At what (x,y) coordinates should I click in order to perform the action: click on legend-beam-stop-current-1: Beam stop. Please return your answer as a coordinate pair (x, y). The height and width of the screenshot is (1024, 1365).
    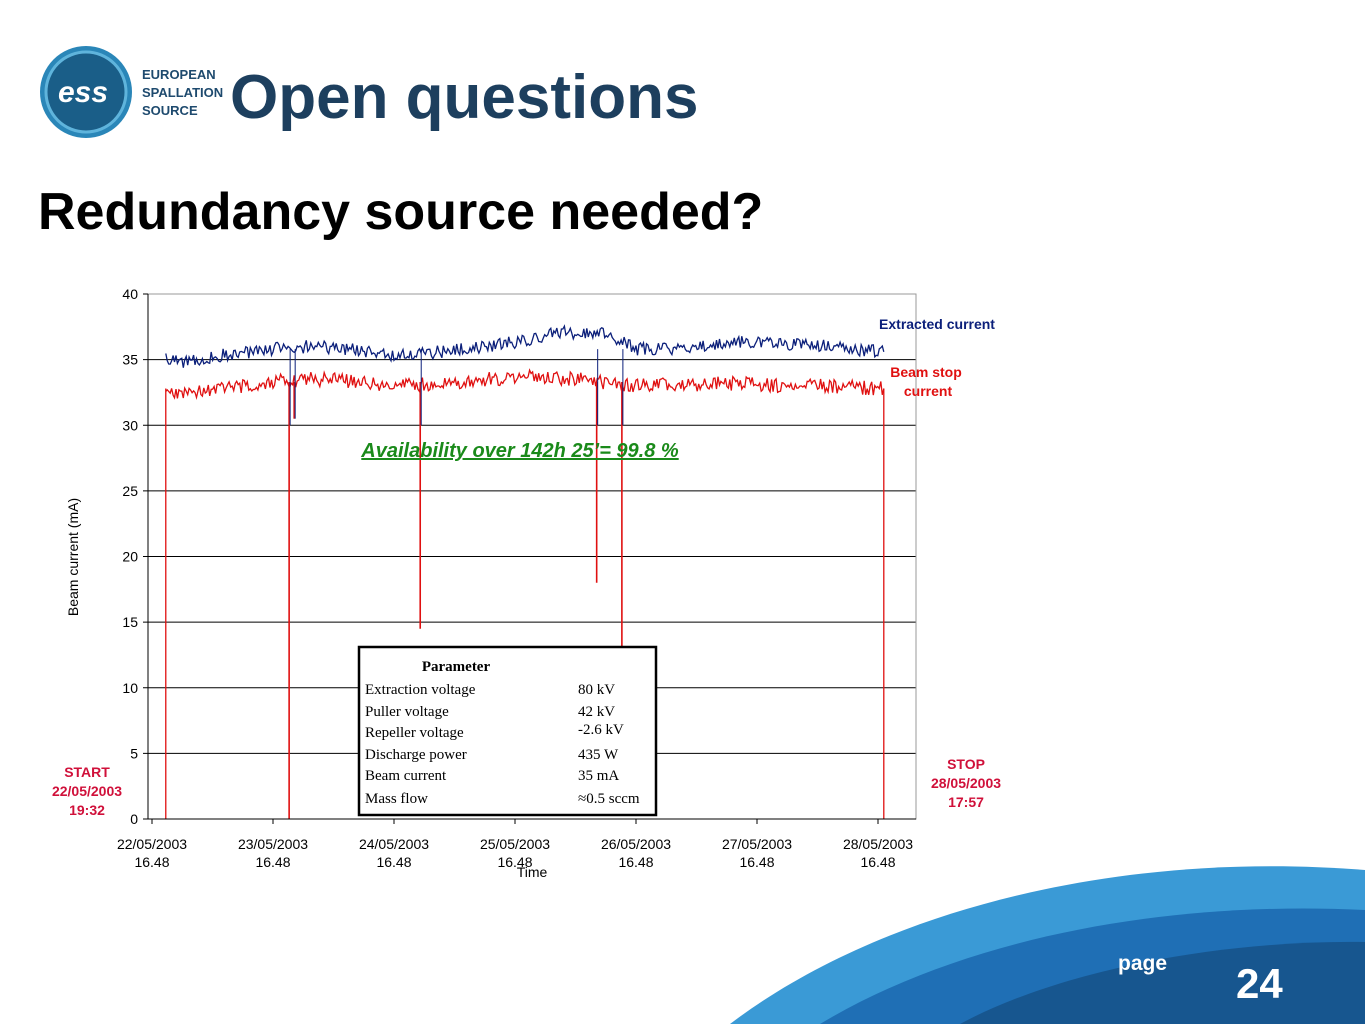
    Looking at the image, I should click on (926, 372).